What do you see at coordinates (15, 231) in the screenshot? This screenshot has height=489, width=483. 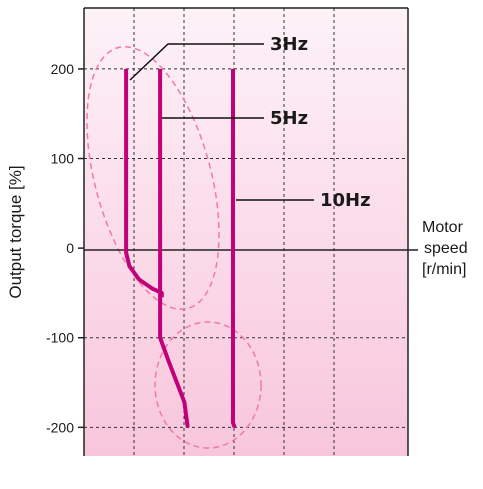 I see `y-axis-label: Output torque [%]` at bounding box center [15, 231].